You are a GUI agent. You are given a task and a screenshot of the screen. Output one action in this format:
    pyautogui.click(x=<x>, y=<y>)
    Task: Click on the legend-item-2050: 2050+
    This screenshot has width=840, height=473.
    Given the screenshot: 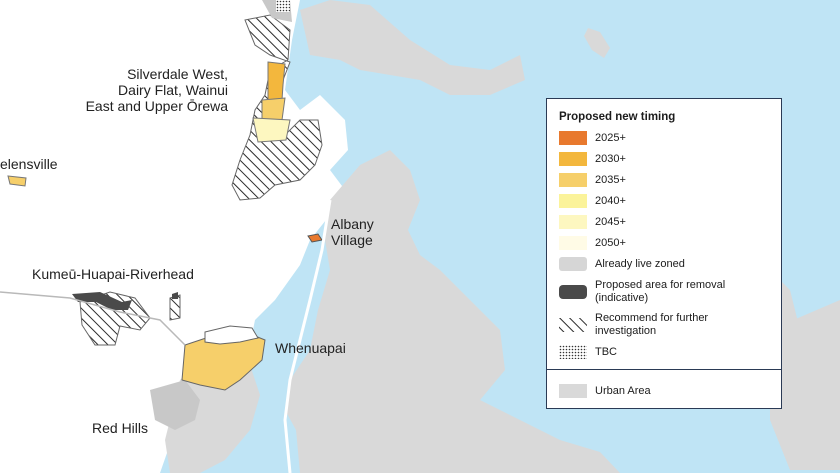 What is the action you would take?
    pyautogui.click(x=592, y=243)
    